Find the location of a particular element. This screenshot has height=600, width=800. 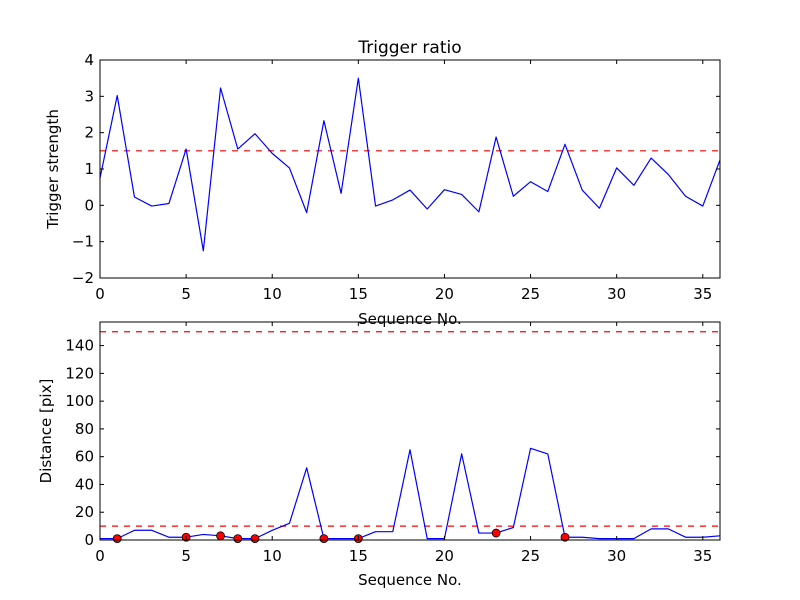

top-y-tick-label: 2 is located at coordinates (89, 133).